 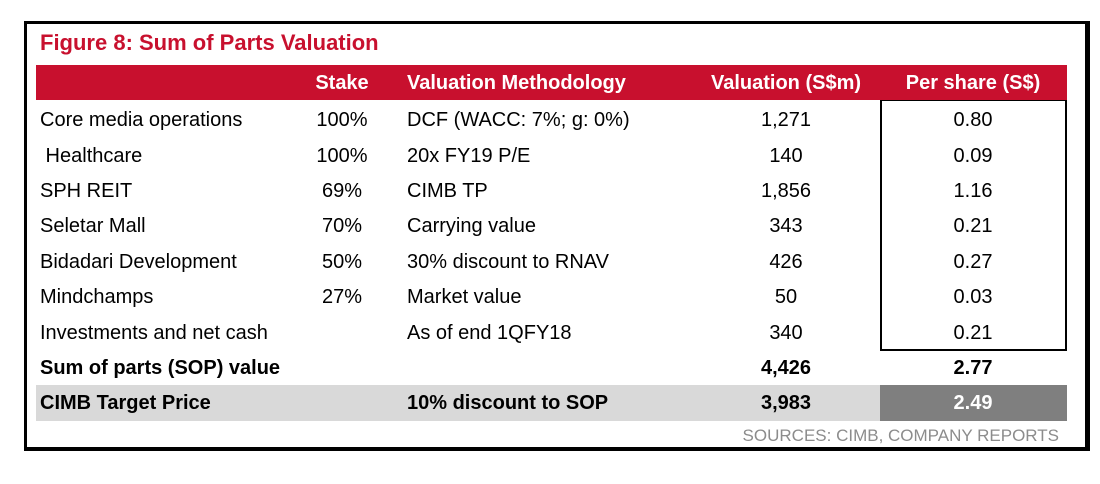 What do you see at coordinates (786, 262) in the screenshot?
I see `row-valuation: 426` at bounding box center [786, 262].